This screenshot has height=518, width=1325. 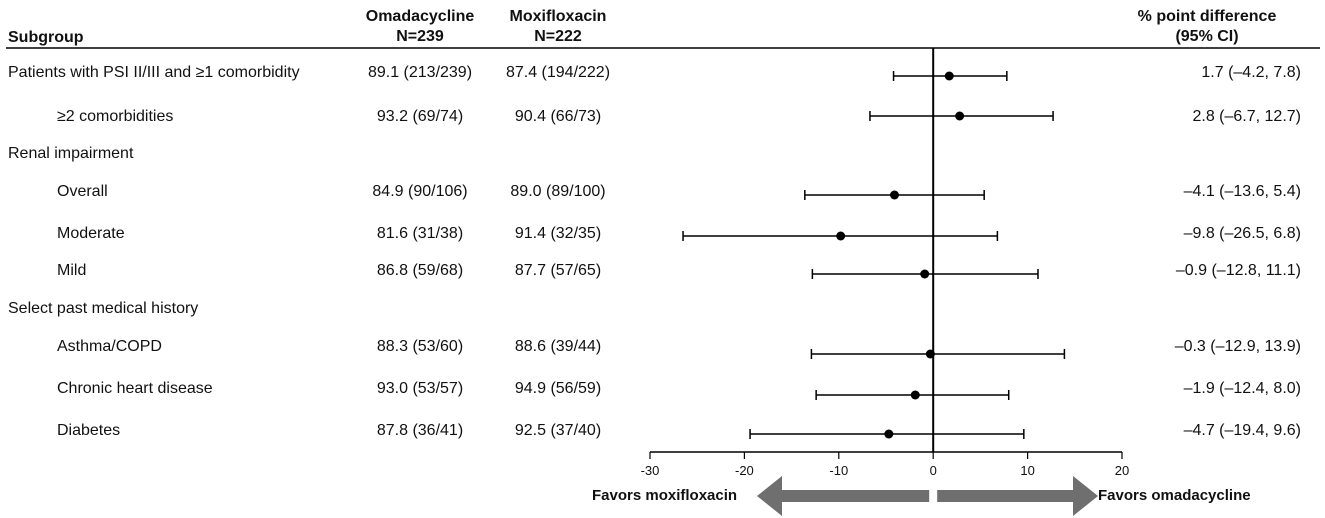 I want to click on difference-value: –4.1 (–13.6, 5.4), so click(x=1242, y=191).